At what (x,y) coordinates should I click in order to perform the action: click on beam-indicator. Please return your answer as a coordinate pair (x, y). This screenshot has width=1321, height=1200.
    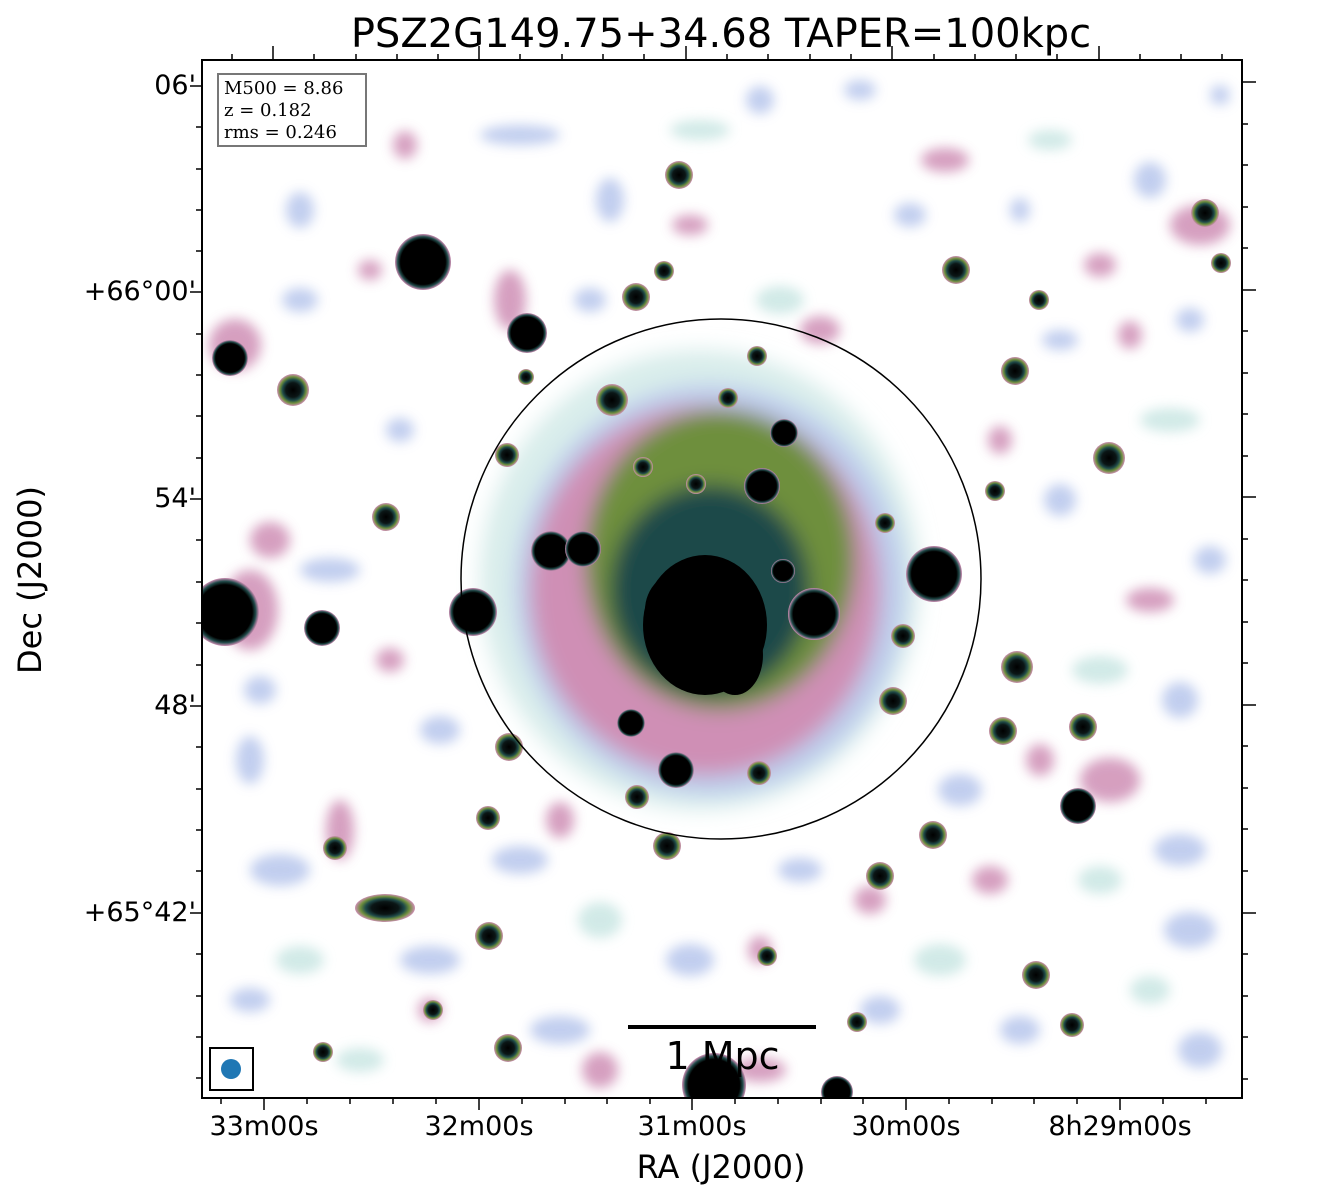
    Looking at the image, I should click on (231, 1069).